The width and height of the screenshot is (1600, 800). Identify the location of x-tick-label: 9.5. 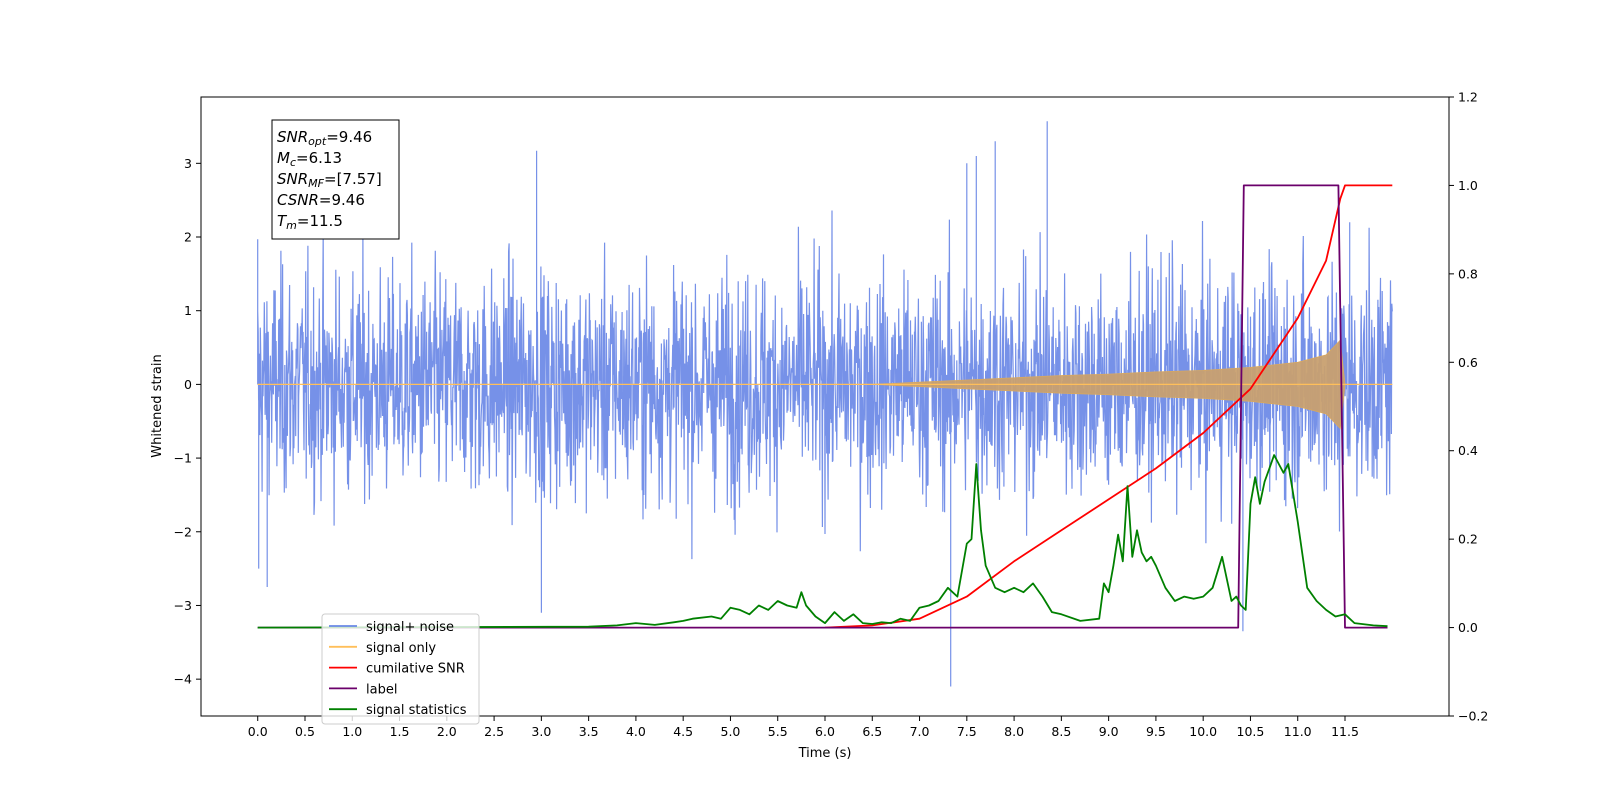
(1156, 731).